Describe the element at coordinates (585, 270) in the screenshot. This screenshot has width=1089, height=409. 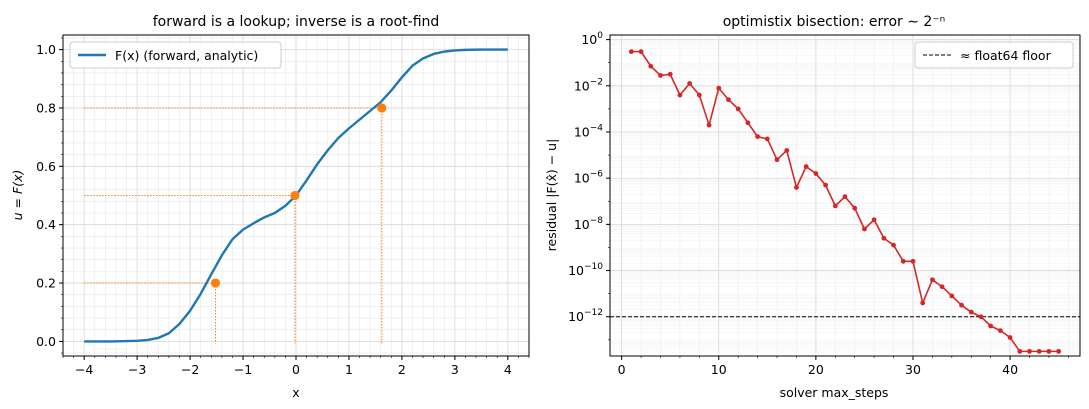
I see `right-y-tick-label: 10⁻¹⁰` at that location.